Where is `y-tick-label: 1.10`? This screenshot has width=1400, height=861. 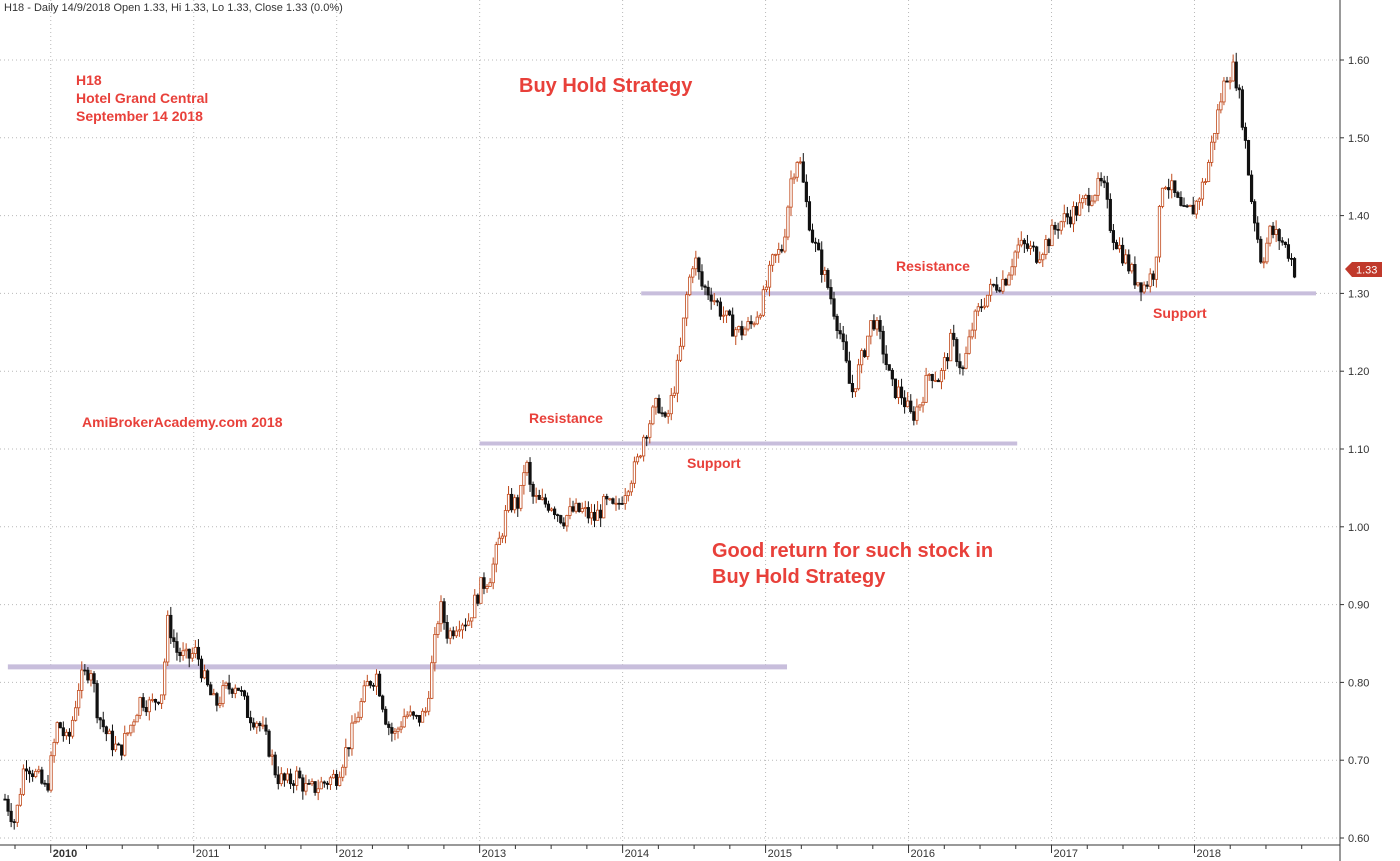 y-tick-label: 1.10 is located at coordinates (1358, 450).